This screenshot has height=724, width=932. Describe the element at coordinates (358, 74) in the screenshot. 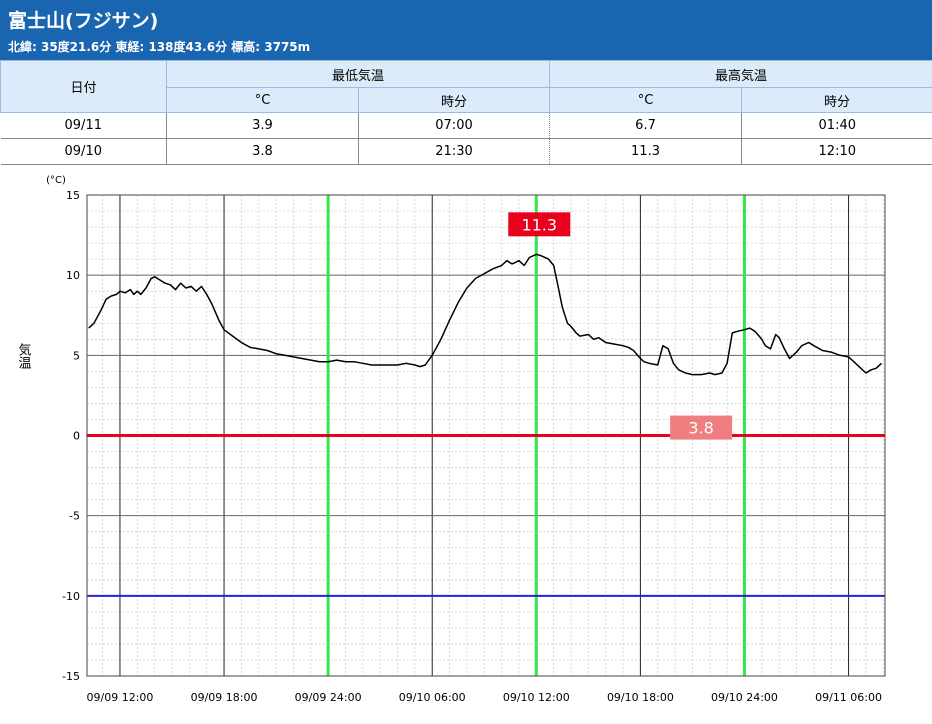

I see `min-temp-header: 最低気温` at that location.